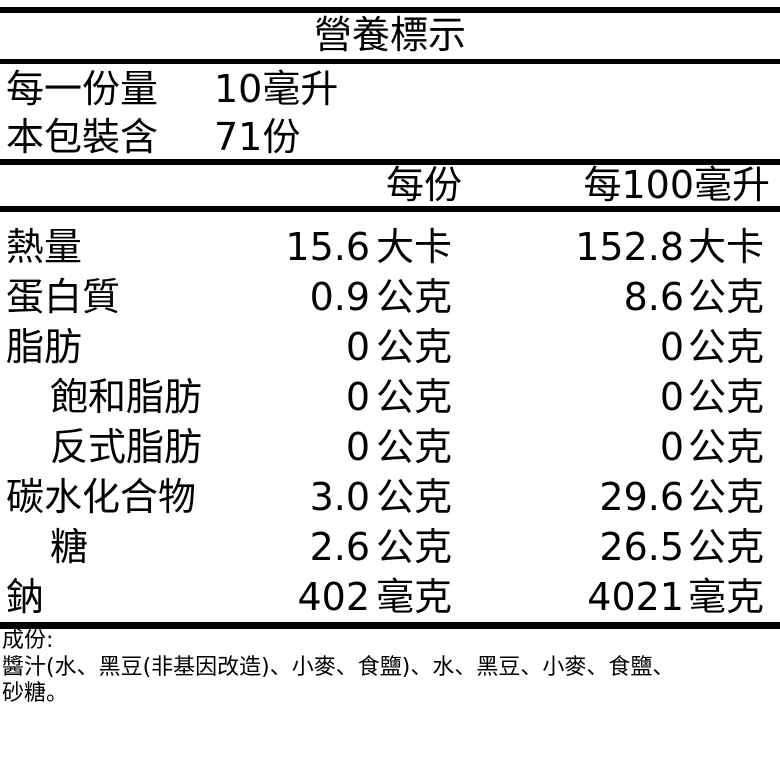 This screenshot has height=780, width=780. Describe the element at coordinates (390, 209) in the screenshot. I see `header-rule` at that location.